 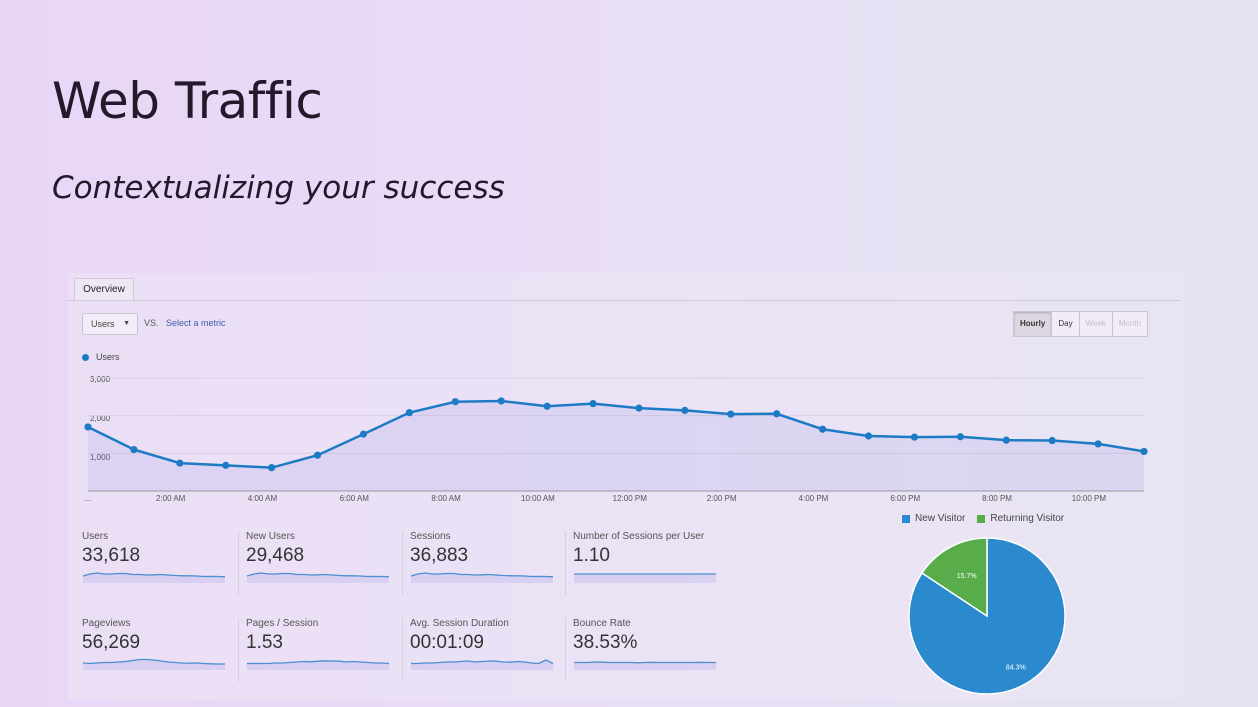 I want to click on visitor-pie-chart: 84.3% 15.7%, so click(x=987, y=616).